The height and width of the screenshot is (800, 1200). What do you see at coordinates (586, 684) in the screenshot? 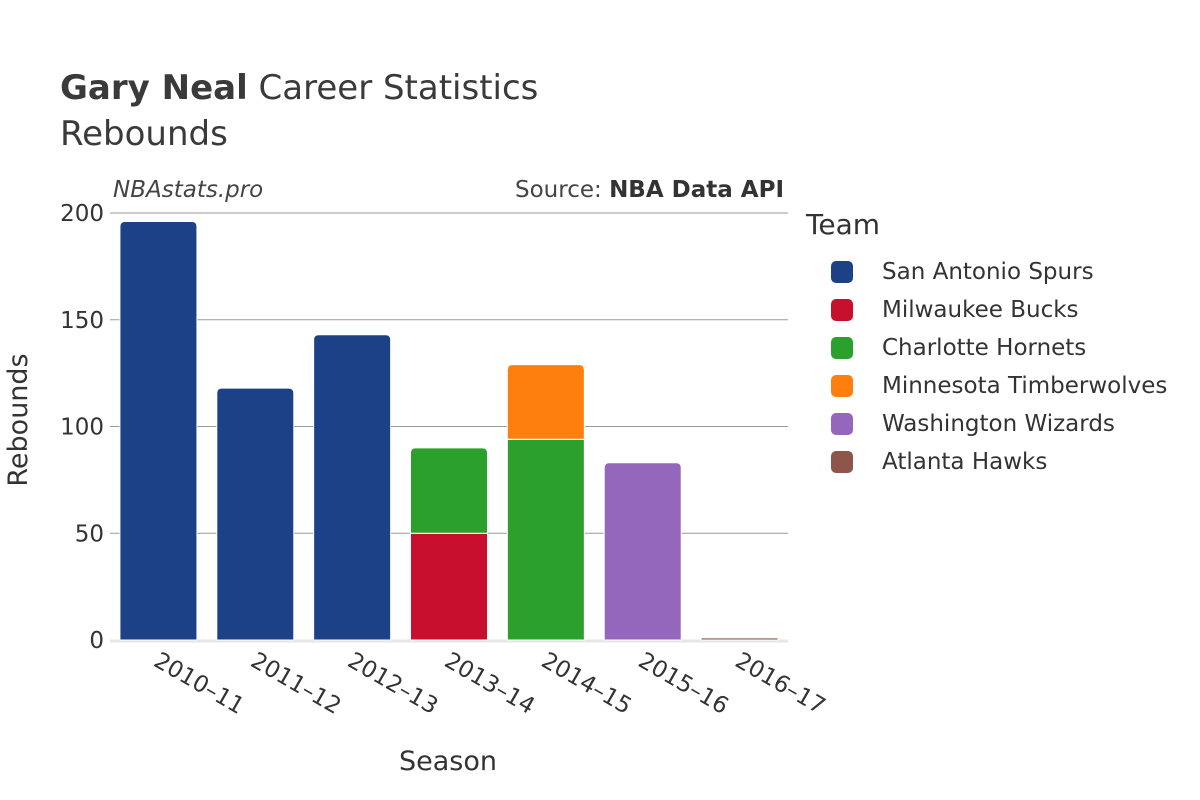
I see `x-tick-label: 2014–15` at bounding box center [586, 684].